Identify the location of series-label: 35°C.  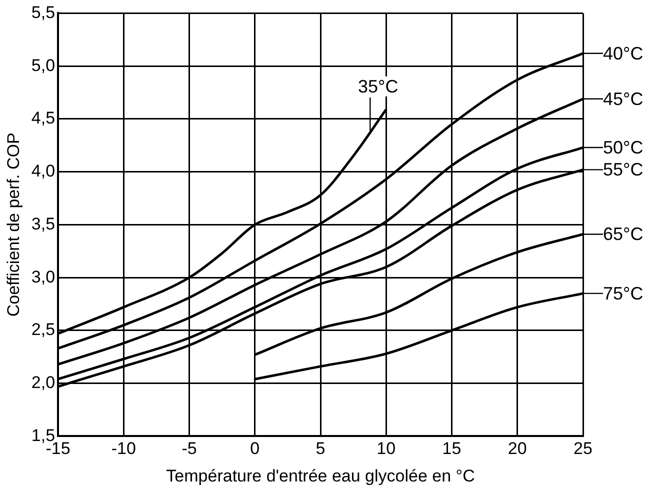
(378, 86).